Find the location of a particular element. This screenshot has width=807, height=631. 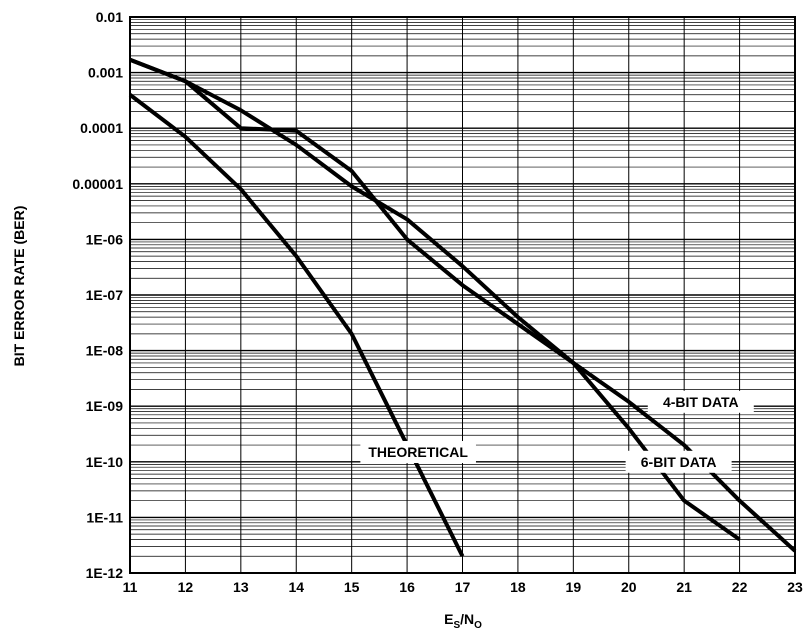

x-axis-title: ES/NO is located at coordinates (463, 621).